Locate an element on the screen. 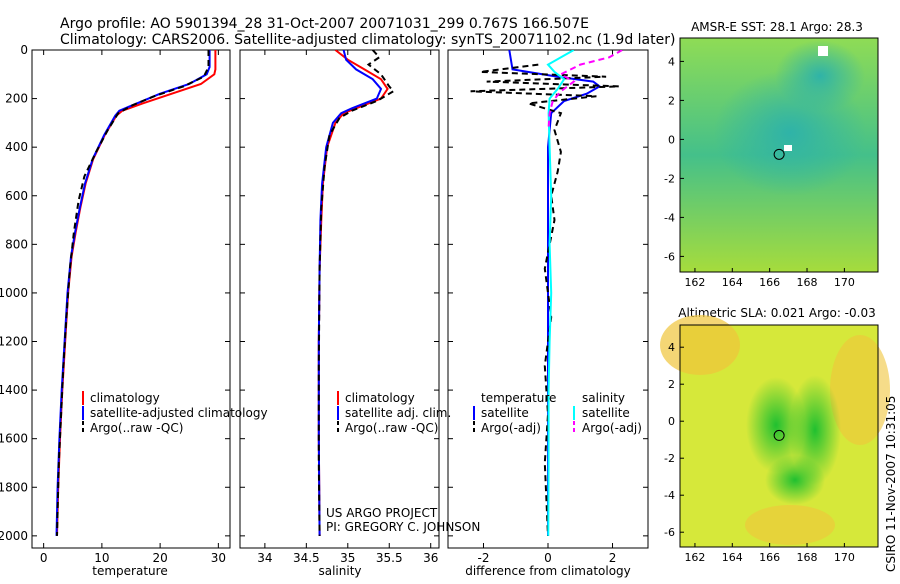  sst-map is located at coordinates (779, 155).